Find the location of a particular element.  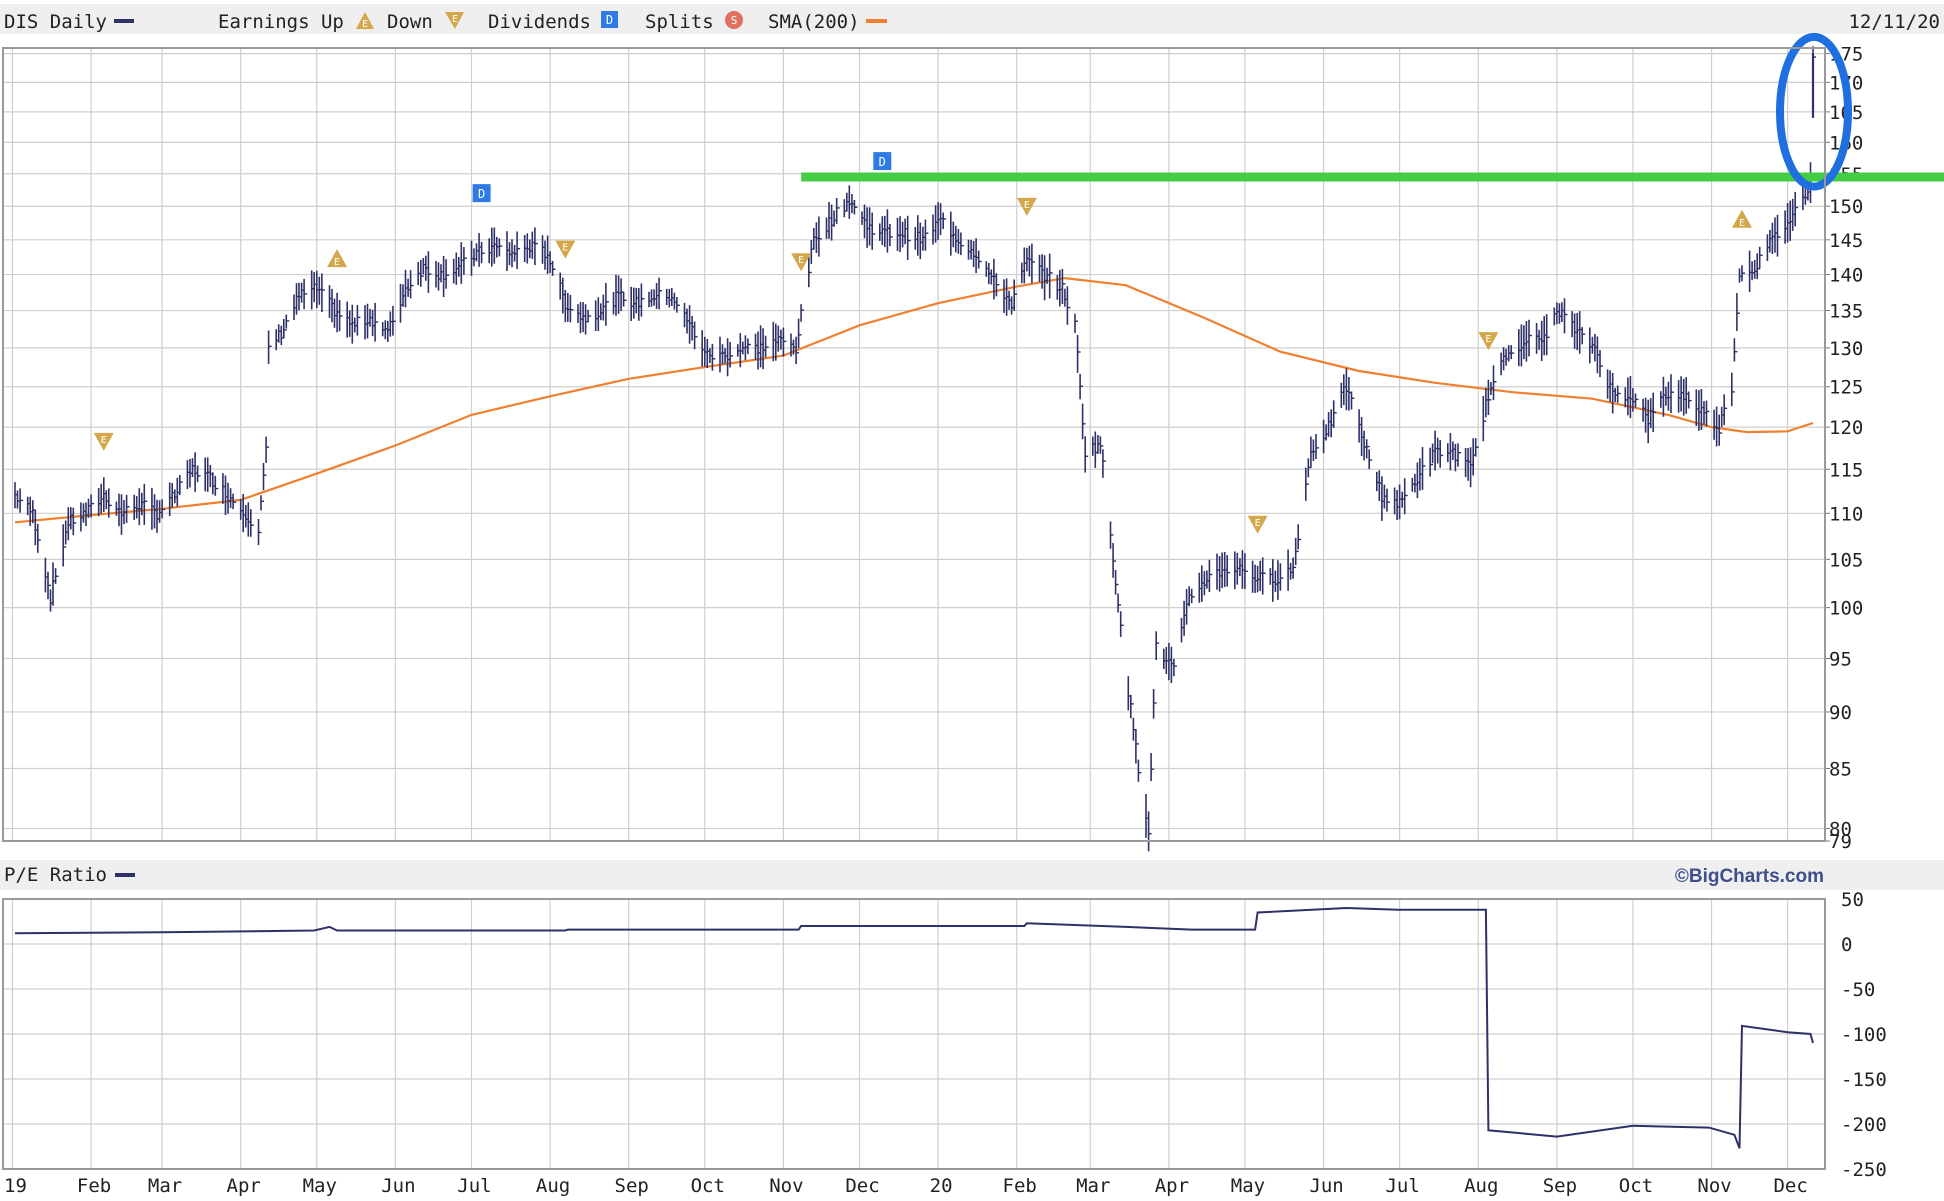

y-tick-label: 130 is located at coordinates (1846, 349).